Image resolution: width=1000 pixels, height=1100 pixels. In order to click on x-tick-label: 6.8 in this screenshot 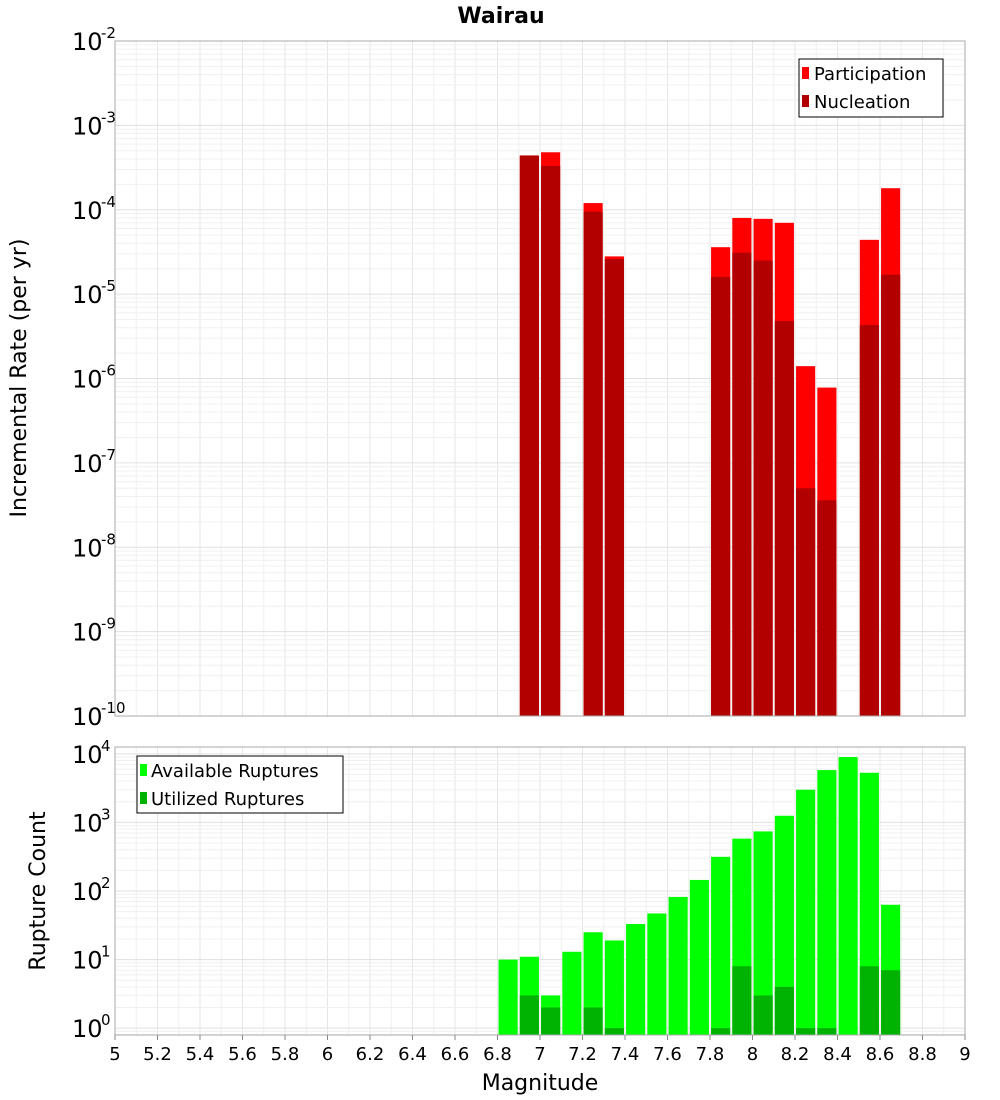, I will do `click(497, 1054)`.